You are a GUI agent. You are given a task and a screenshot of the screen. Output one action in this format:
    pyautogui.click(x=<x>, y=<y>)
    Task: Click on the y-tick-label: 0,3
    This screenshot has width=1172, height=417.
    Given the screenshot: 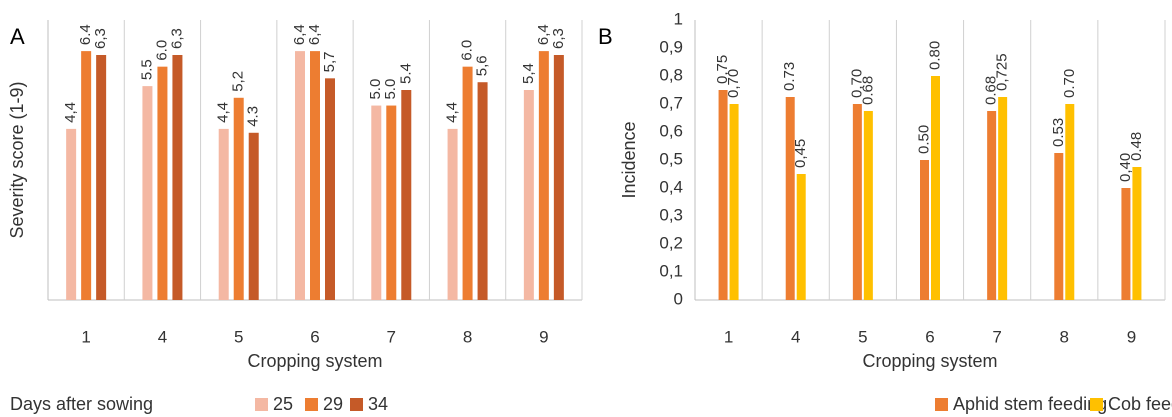 What is the action you would take?
    pyautogui.click(x=671, y=214)
    